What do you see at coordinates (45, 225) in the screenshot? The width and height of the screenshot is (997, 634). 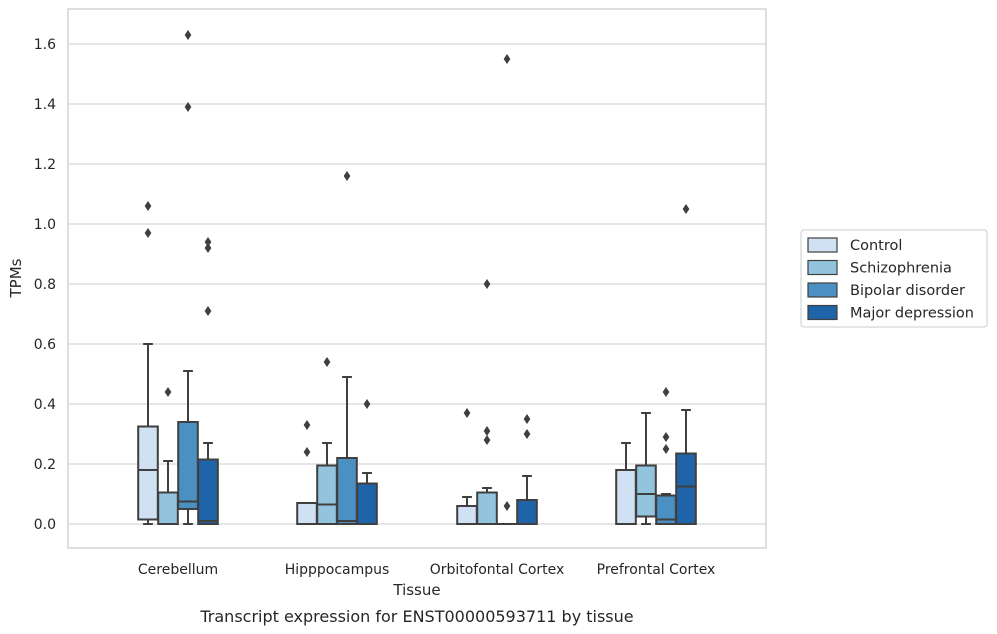 I see `y-tick-label: 1.0` at bounding box center [45, 225].